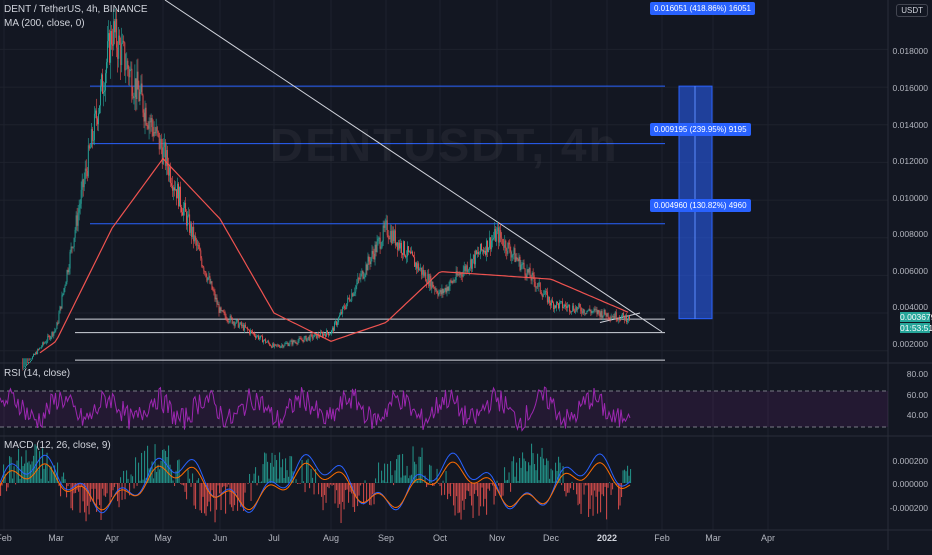 This screenshot has width=932, height=555. I want to click on currency-badge: USDT, so click(912, 10).